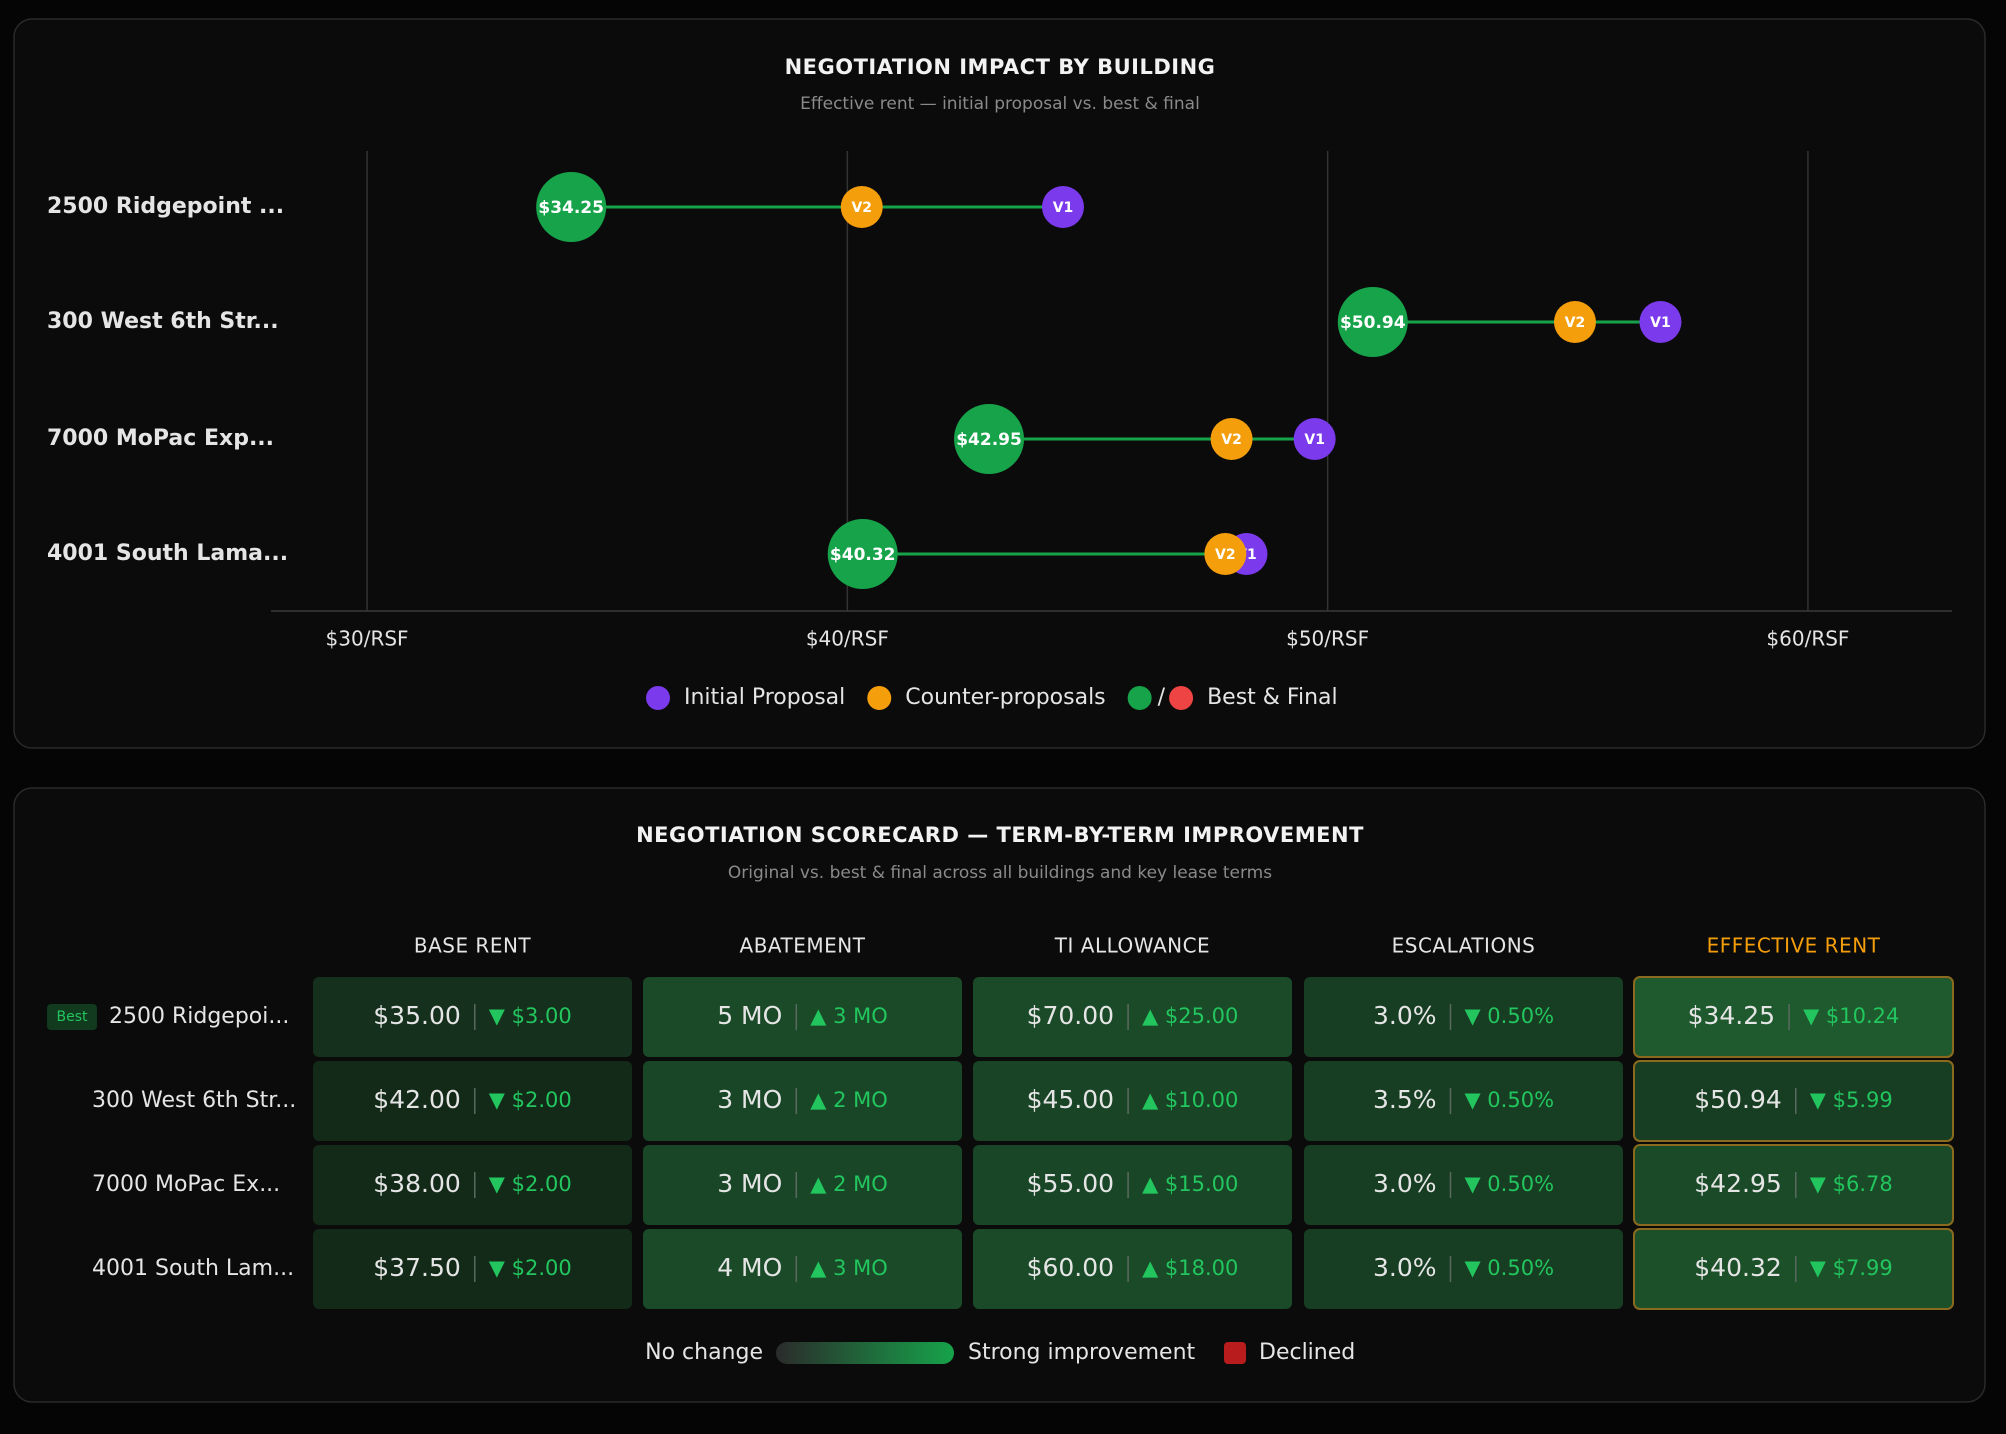 The image size is (2006, 1434). What do you see at coordinates (1190, 1268) in the screenshot?
I see `cell-change: ▲ $18.00` at bounding box center [1190, 1268].